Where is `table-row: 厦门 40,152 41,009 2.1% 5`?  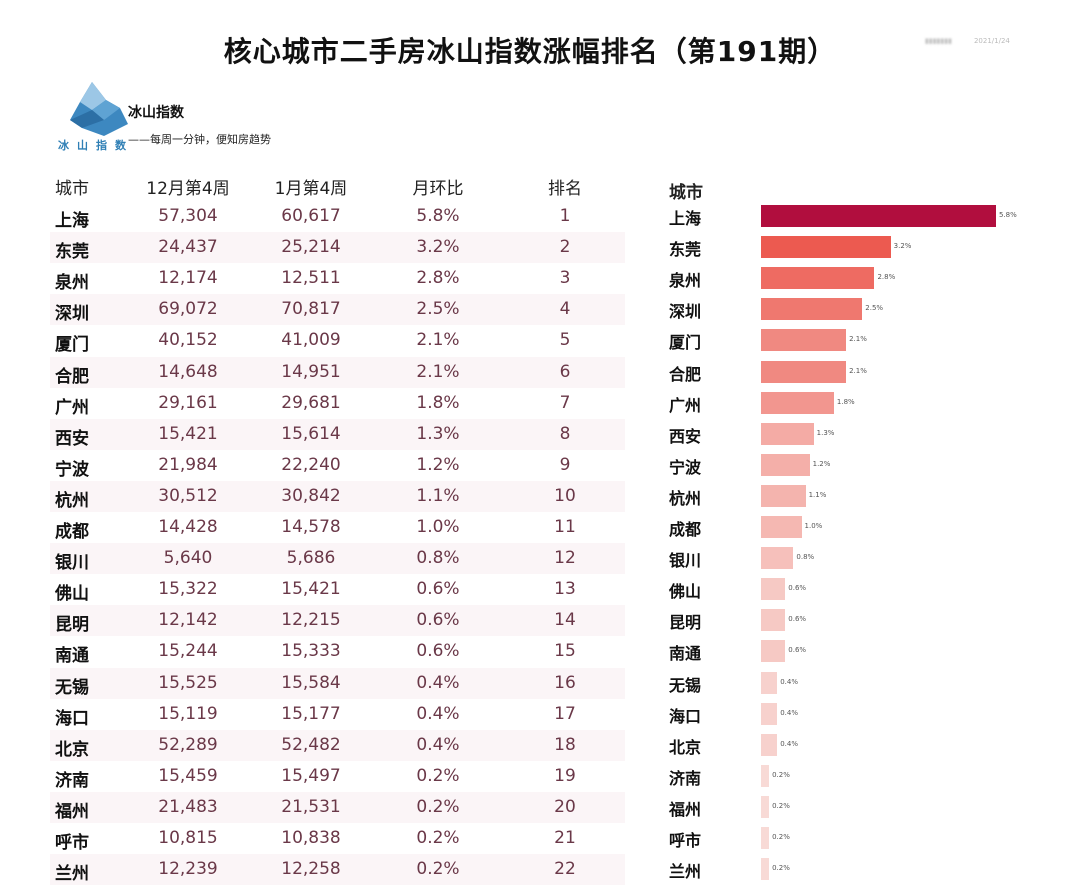
table-row: 厦门 40,152 41,009 2.1% 5 is located at coordinates (337, 340).